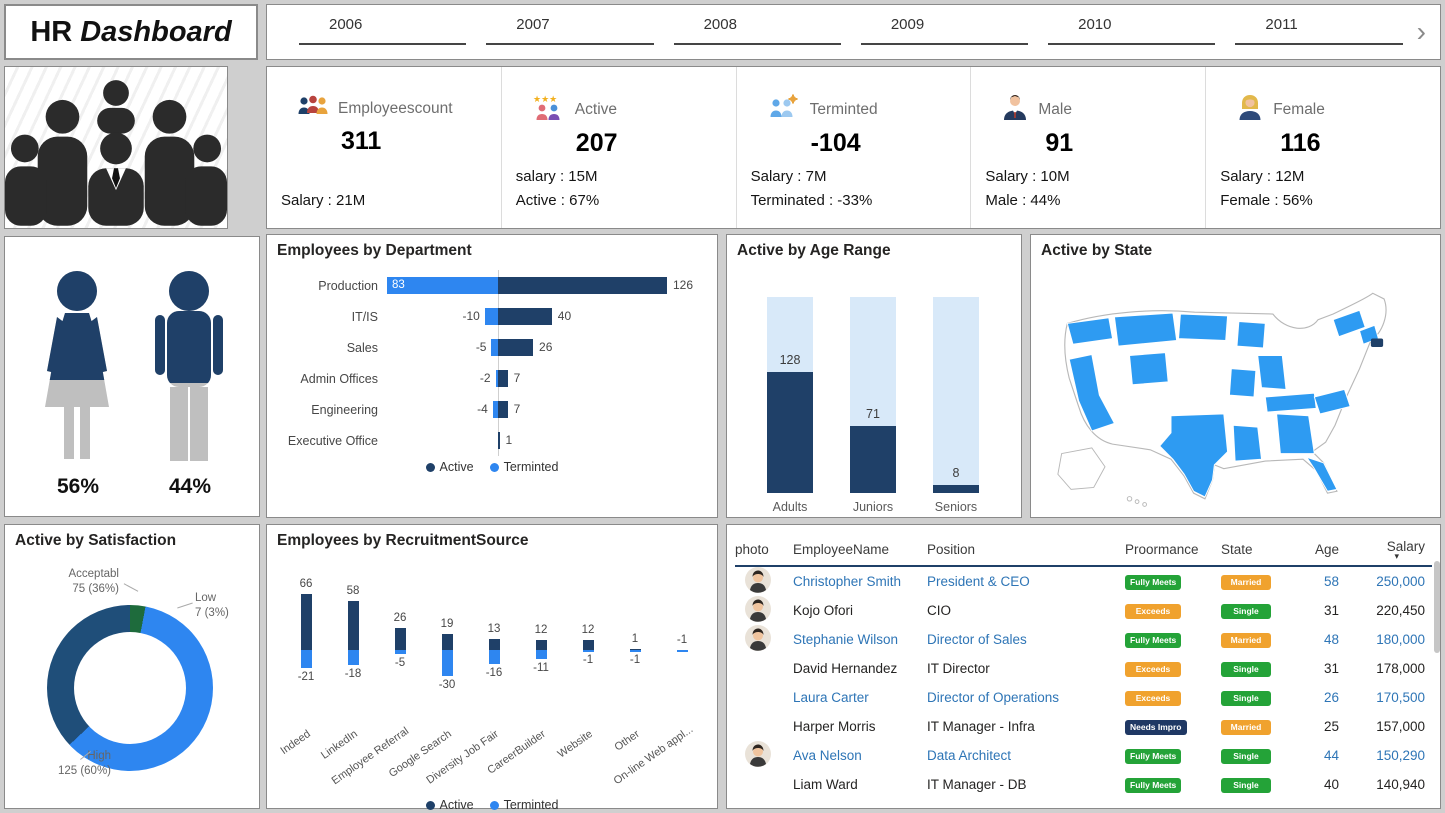 This screenshot has width=1445, height=813. Describe the element at coordinates (825, 784) in the screenshot. I see `employee-name: Liam Ward` at that location.